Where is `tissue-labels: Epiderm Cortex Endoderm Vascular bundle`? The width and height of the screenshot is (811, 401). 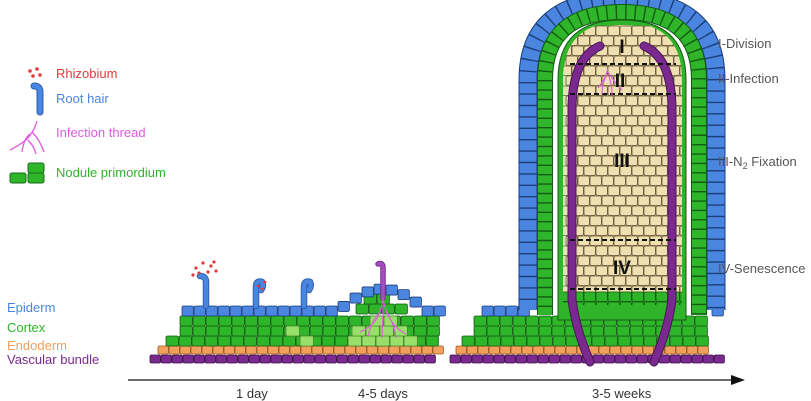 tissue-labels: Epiderm Cortex Endoderm Vascular bundle is located at coordinates (53, 333).